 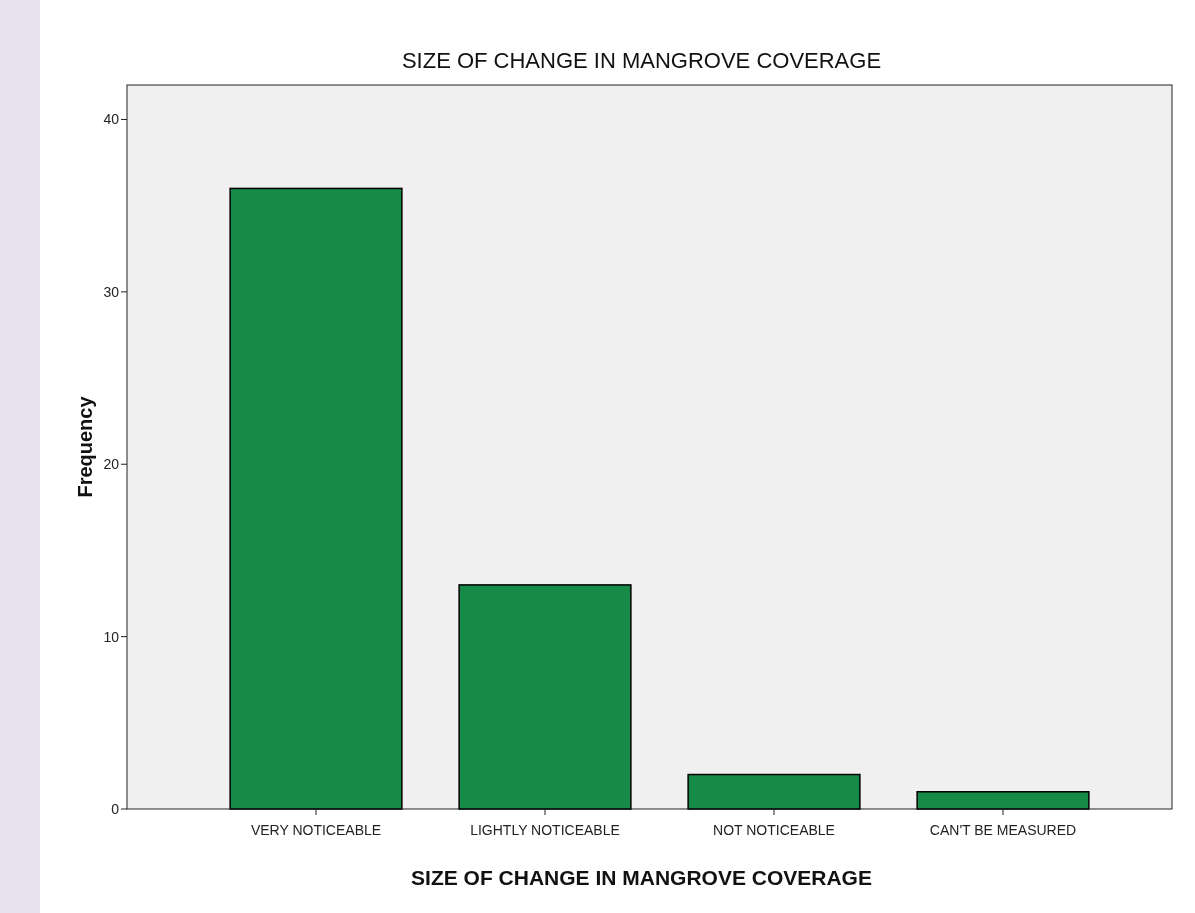 I want to click on x-tick-label: CAN'T BE MEASURED, so click(x=1003, y=830).